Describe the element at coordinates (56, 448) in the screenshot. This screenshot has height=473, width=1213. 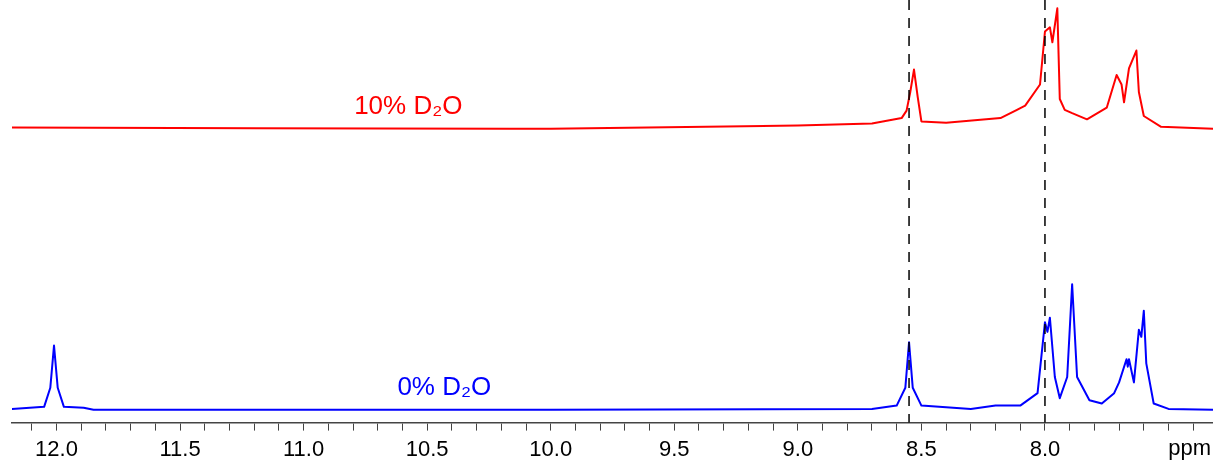
I see `x-tick-label: 12.0` at that location.